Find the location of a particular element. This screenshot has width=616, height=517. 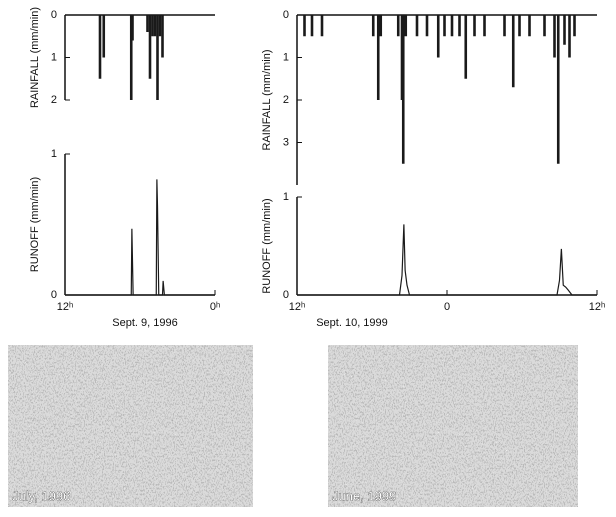

x-axis-title: Sept. 9, 1996 is located at coordinates (144, 323).